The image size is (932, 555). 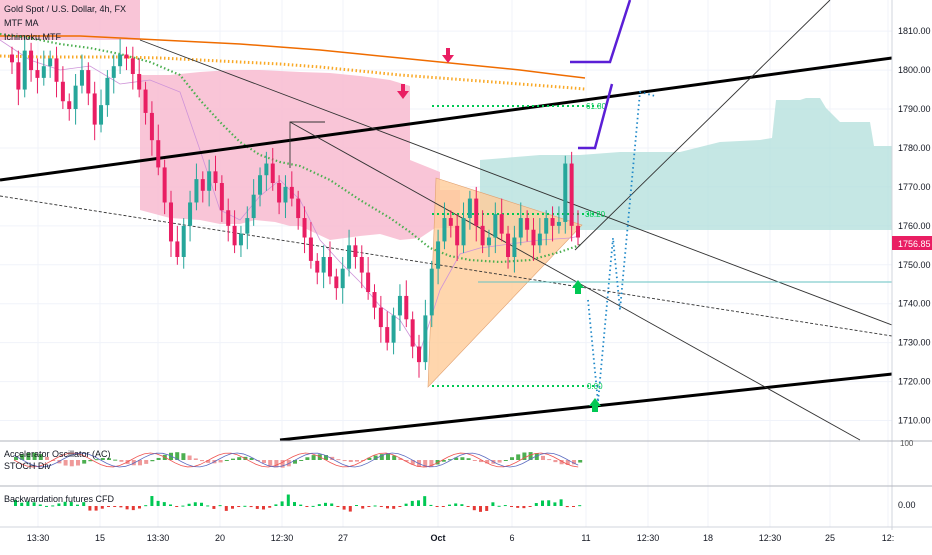 I want to click on time-tick-label: 25, so click(x=830, y=538).